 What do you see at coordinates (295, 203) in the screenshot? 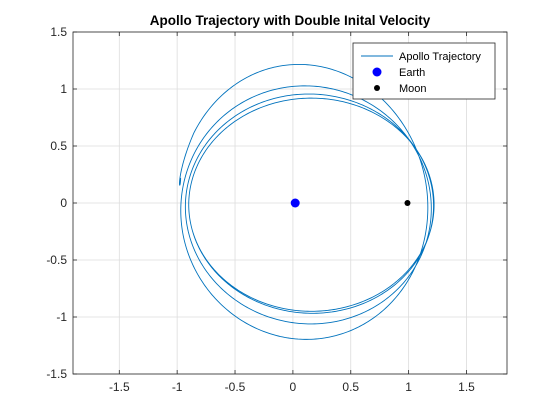
I see `earth-marker` at bounding box center [295, 203].